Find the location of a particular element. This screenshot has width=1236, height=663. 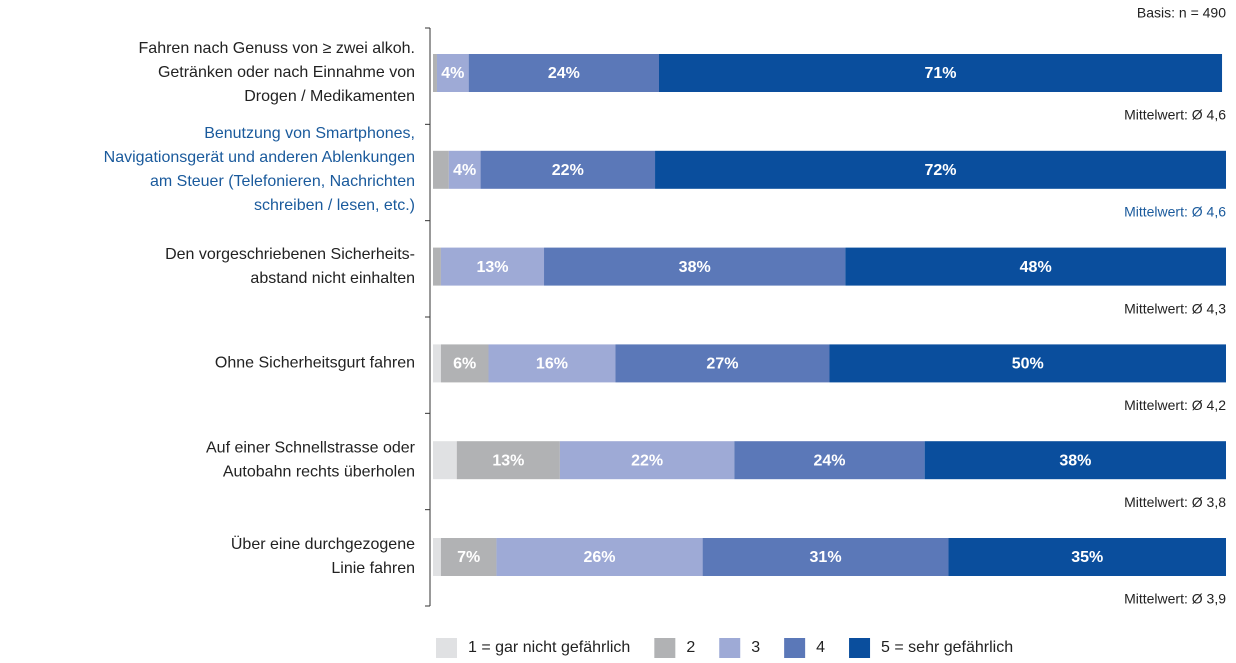

legend-label: 3 is located at coordinates (755, 647).